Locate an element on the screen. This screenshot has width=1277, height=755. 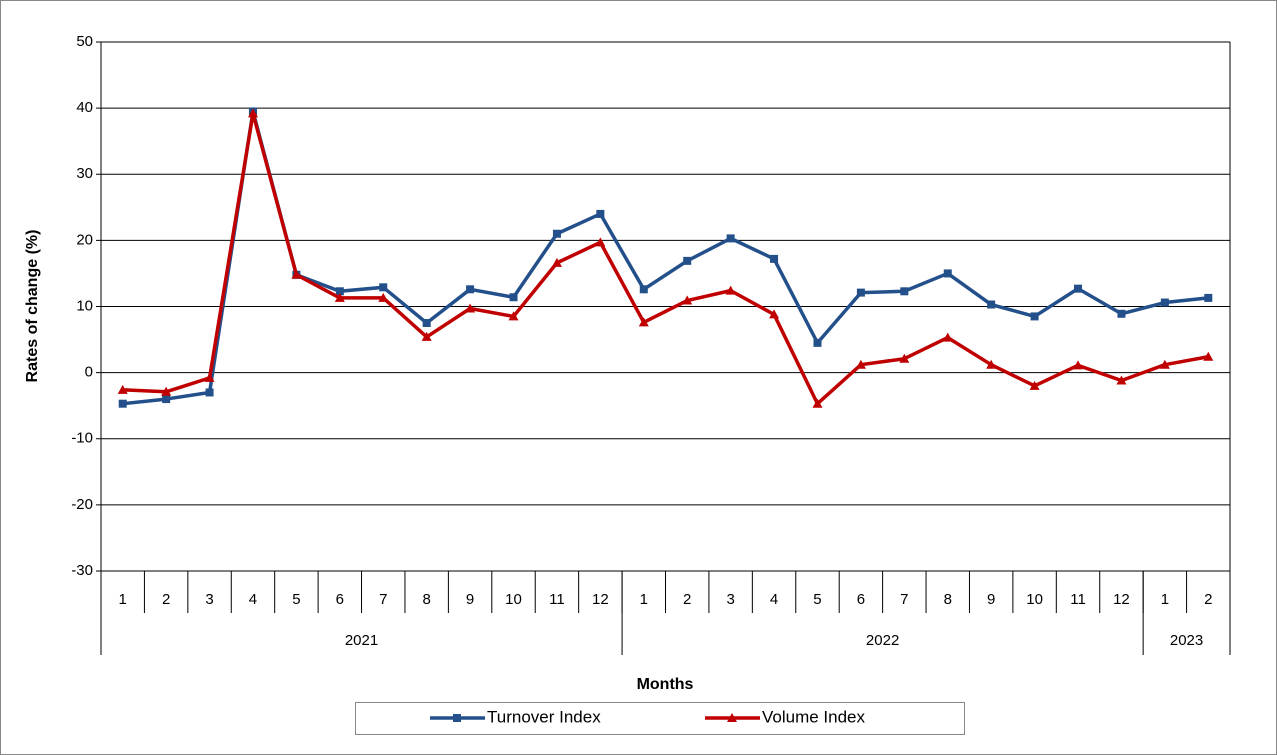
group-label: 2021 is located at coordinates (361, 640).